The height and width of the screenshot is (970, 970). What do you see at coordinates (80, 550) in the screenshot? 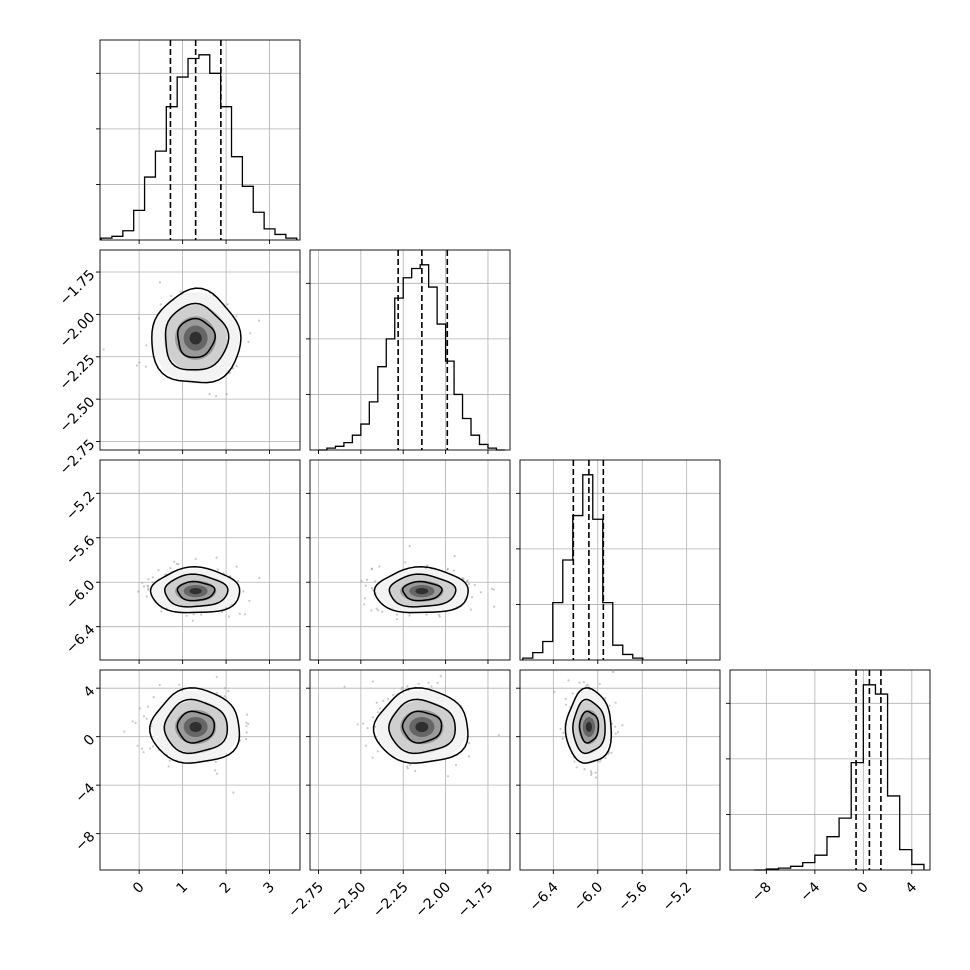
I see `y-tick-label: −5.6` at bounding box center [80, 550].